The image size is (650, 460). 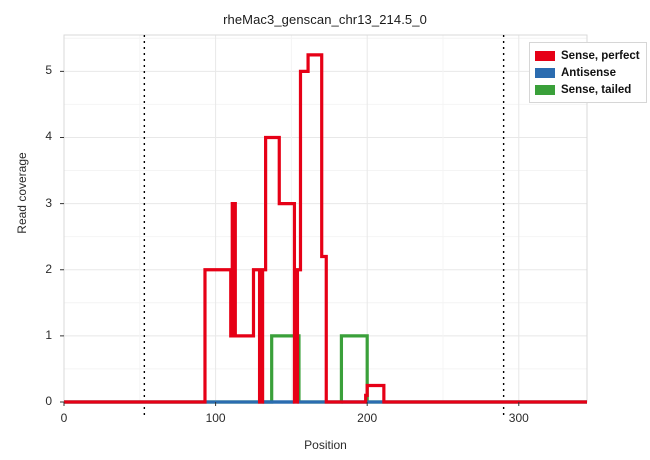 I want to click on y-tick-label: 3, so click(x=48, y=202).